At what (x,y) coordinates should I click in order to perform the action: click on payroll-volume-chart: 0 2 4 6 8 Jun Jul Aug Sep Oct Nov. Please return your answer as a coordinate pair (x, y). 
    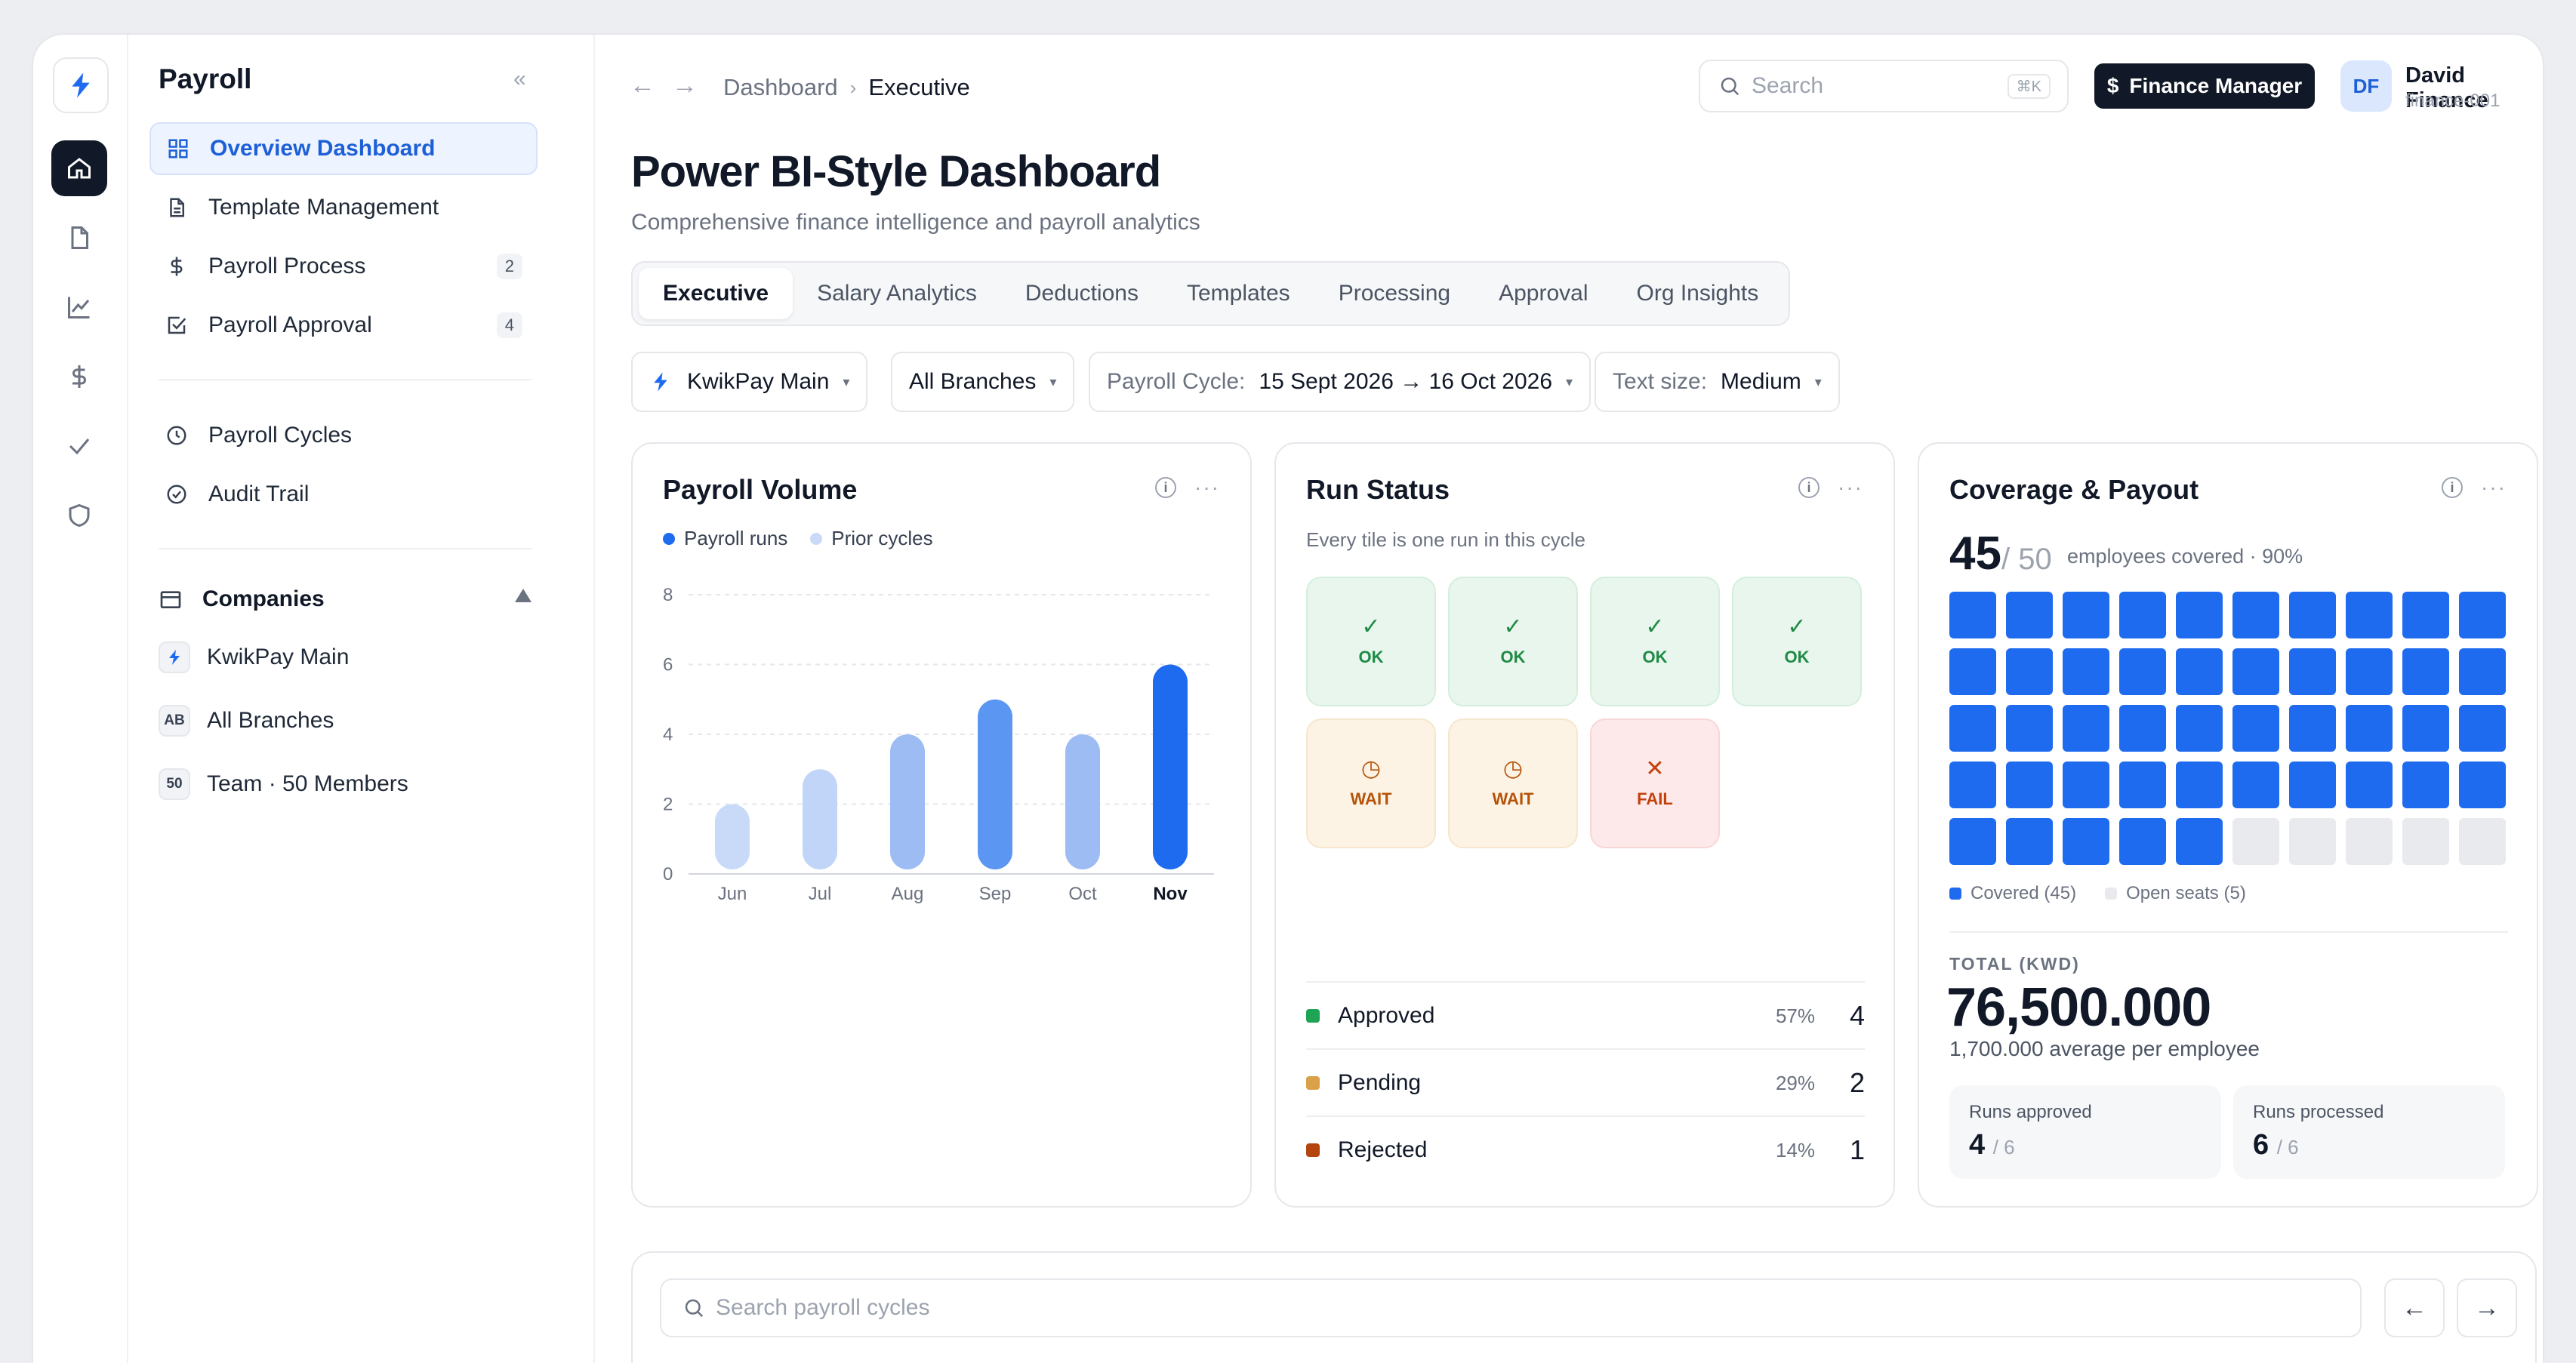
    Looking at the image, I should click on (938, 744).